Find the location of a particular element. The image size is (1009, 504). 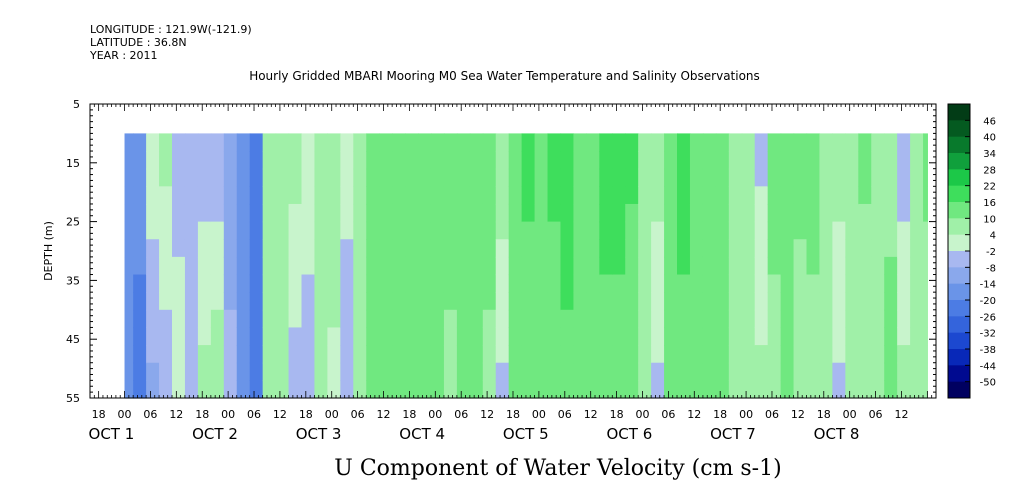

colorbar-label: 46 is located at coordinates (989, 121).